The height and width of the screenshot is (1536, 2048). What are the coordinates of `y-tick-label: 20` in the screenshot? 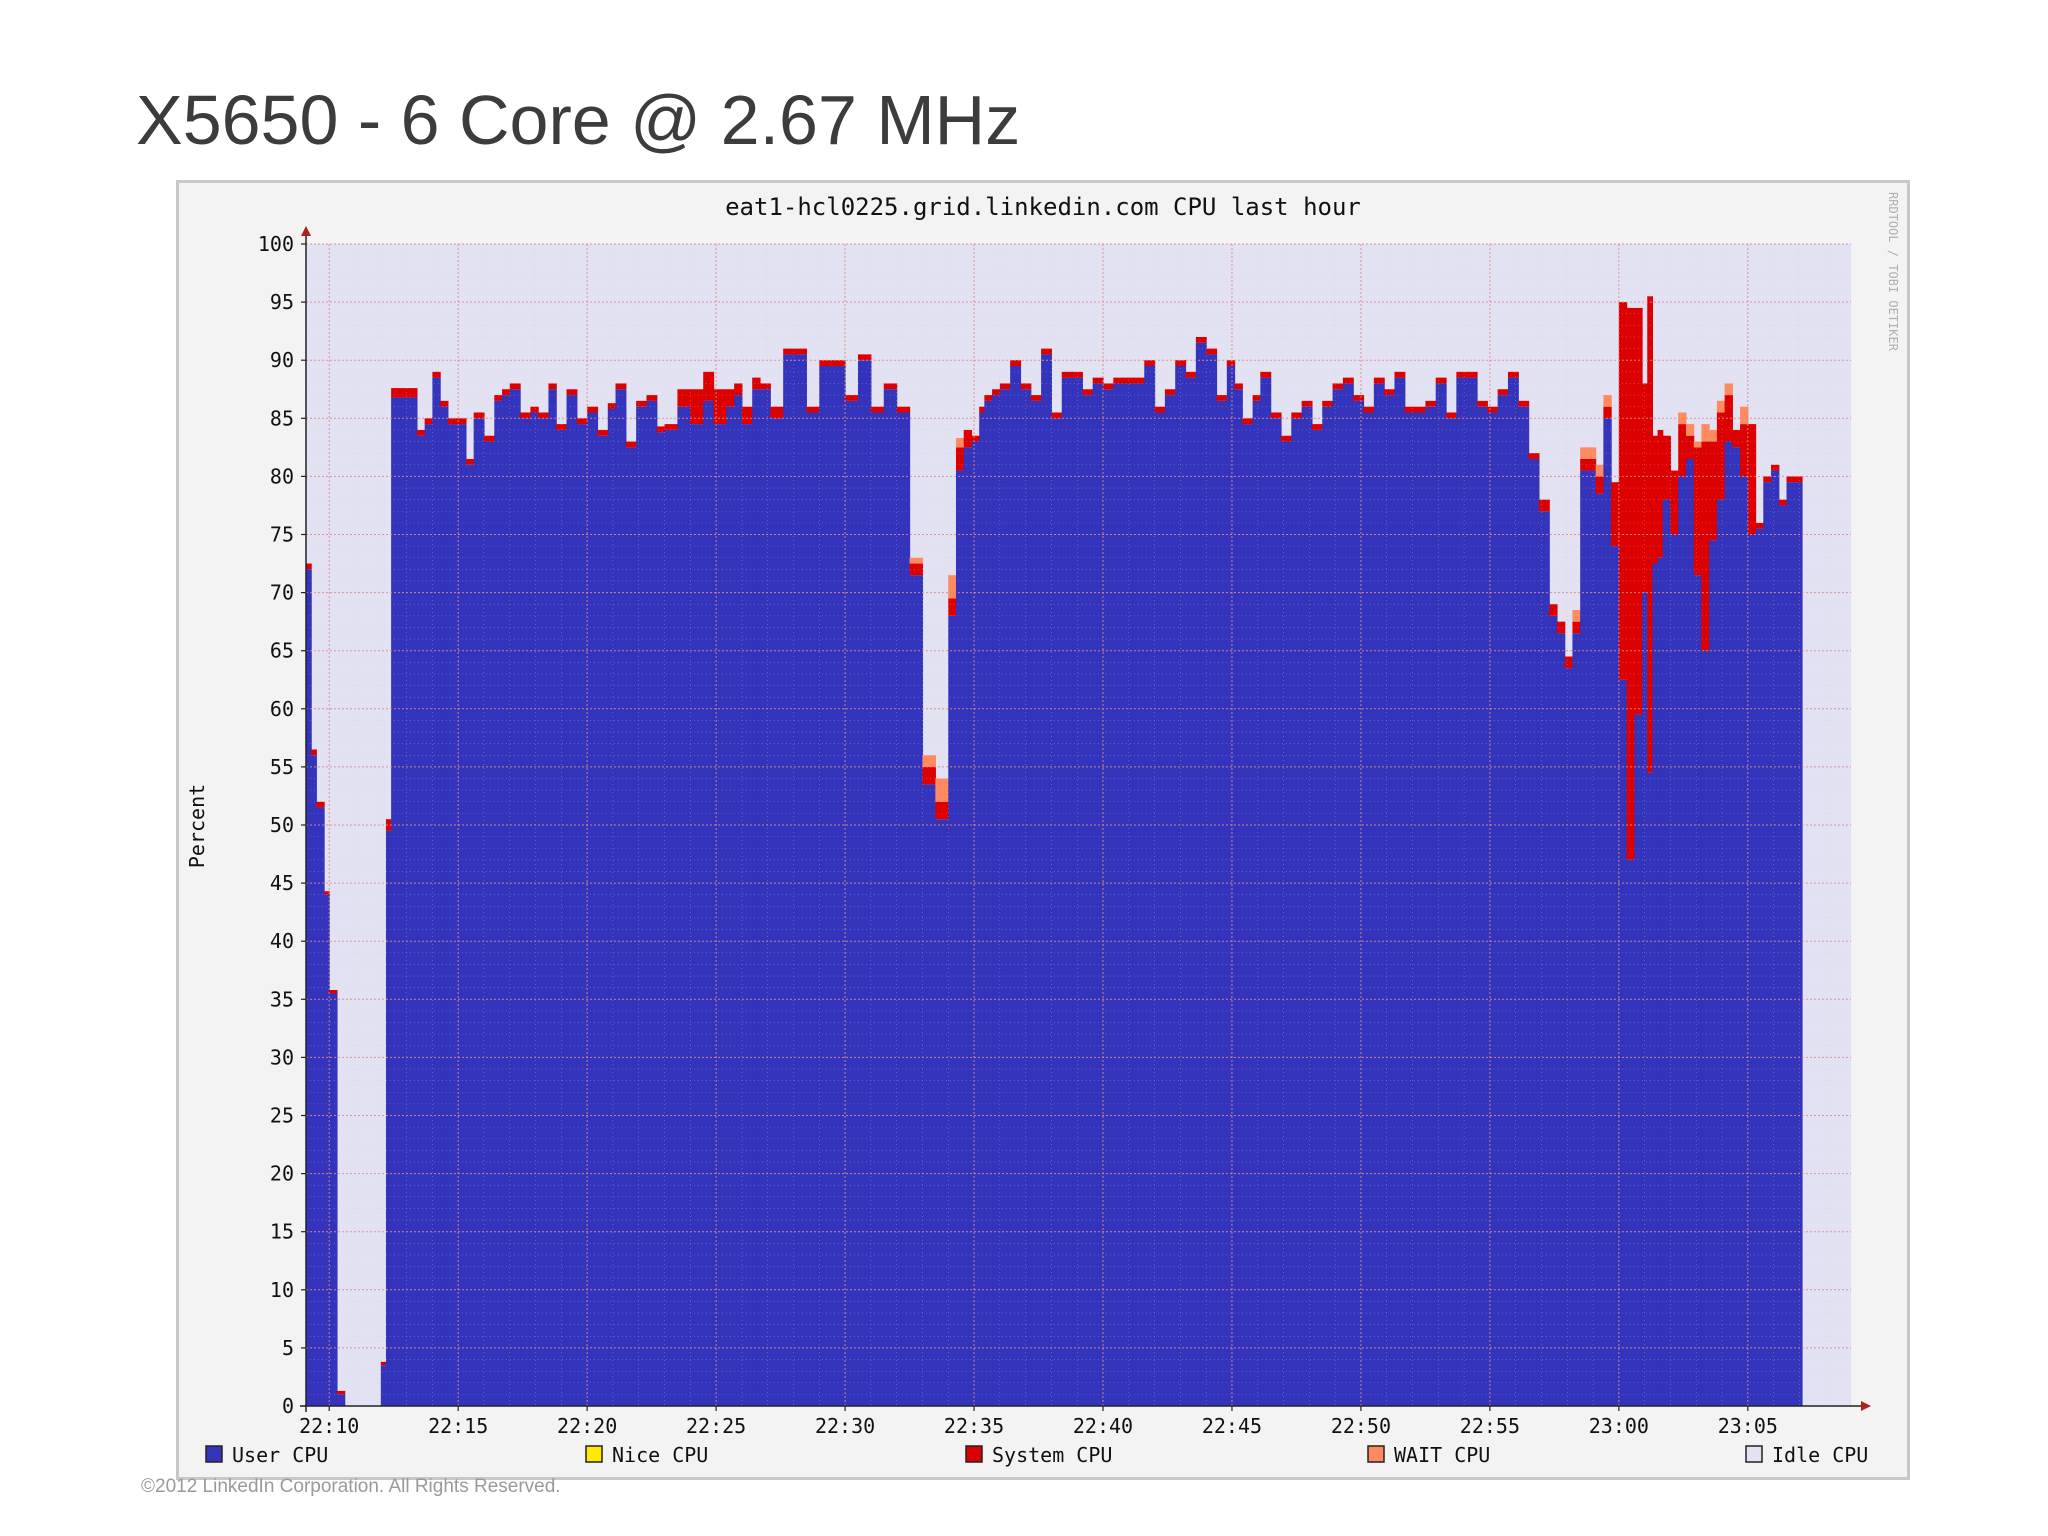 It's located at (282, 1174).